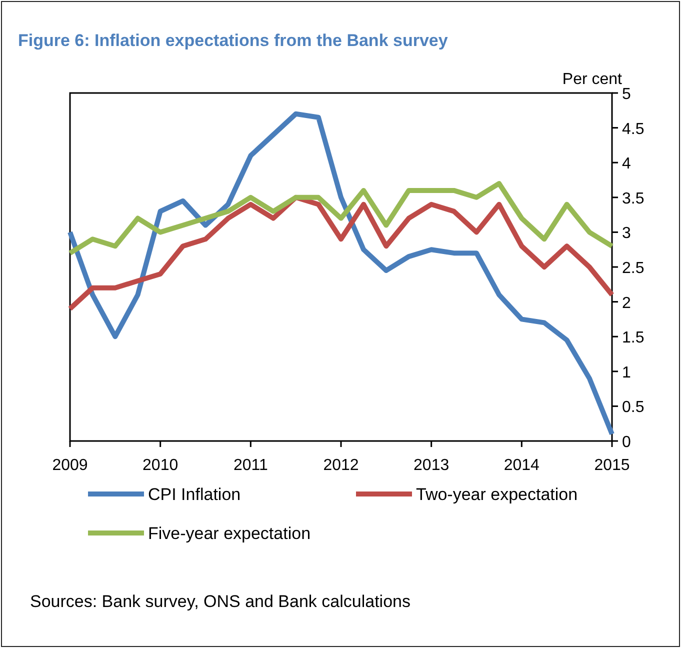 The image size is (681, 648). I want to click on y-tick-label: 0.5, so click(633, 407).